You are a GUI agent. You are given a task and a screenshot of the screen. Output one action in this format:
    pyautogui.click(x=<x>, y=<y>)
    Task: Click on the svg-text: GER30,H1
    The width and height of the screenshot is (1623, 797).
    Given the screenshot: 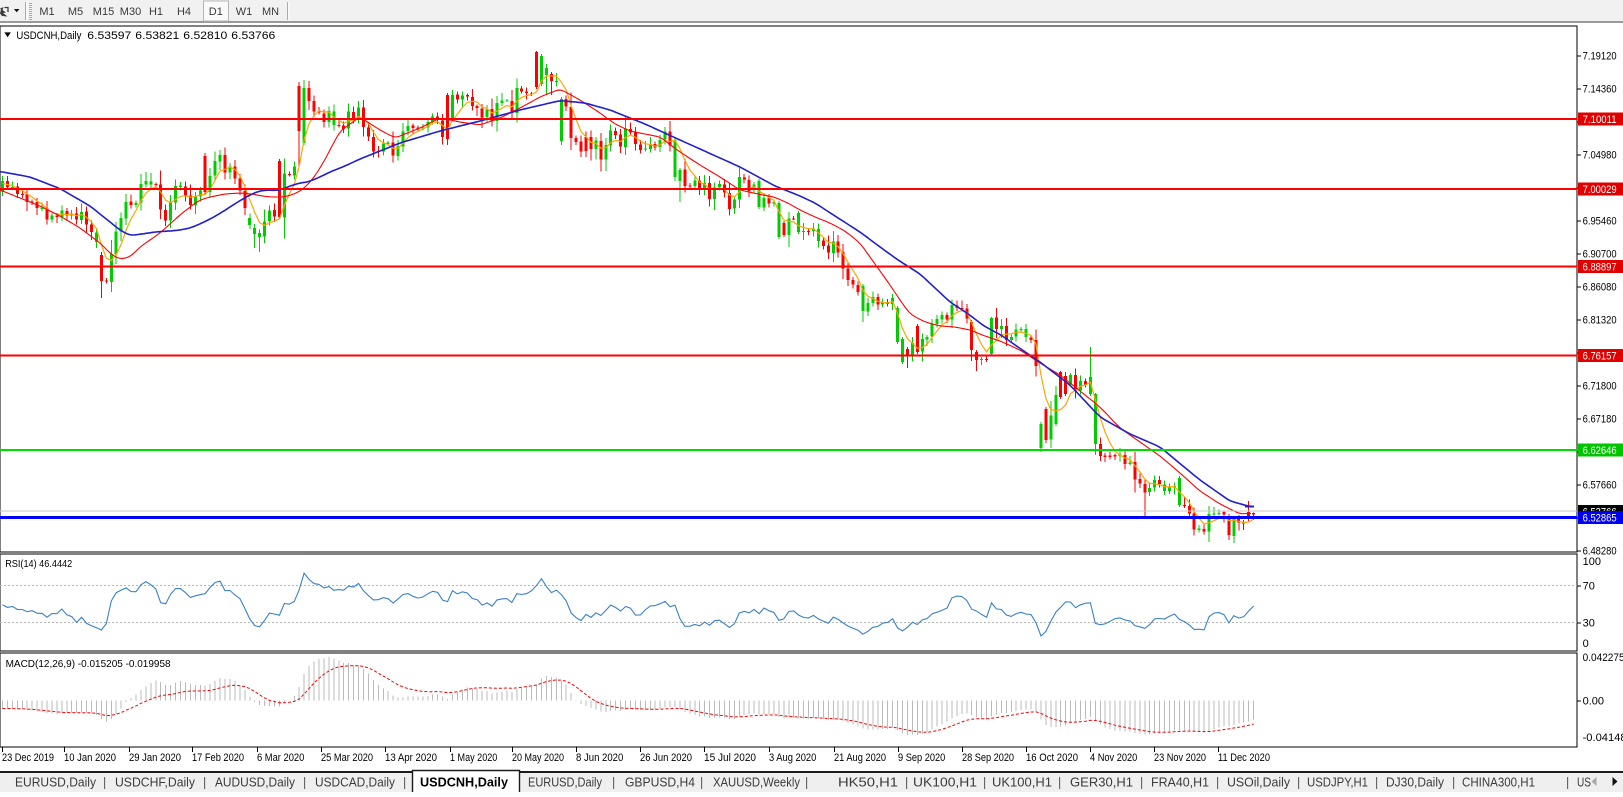 What is the action you would take?
    pyautogui.click(x=1101, y=783)
    